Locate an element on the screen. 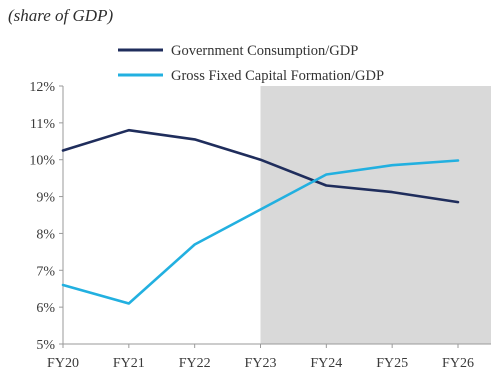 The image size is (495, 372). y-tick-label: 5% is located at coordinates (45, 345).